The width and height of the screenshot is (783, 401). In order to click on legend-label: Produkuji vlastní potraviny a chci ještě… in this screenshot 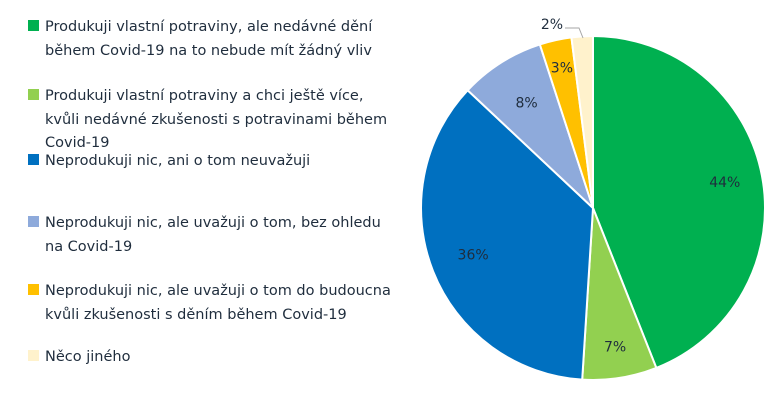, I will do `click(216, 119)`.